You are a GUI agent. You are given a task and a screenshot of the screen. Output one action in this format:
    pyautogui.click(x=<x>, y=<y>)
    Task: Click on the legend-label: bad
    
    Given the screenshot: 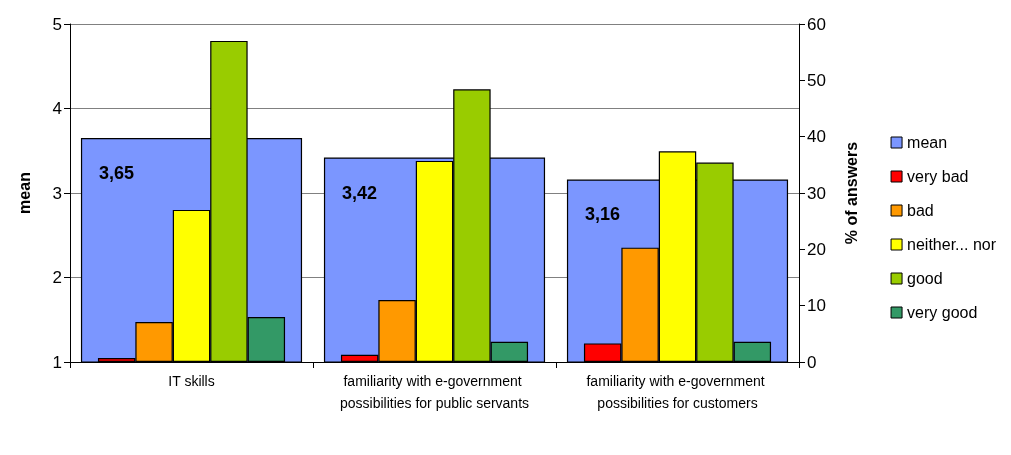 What is the action you would take?
    pyautogui.click(x=920, y=210)
    